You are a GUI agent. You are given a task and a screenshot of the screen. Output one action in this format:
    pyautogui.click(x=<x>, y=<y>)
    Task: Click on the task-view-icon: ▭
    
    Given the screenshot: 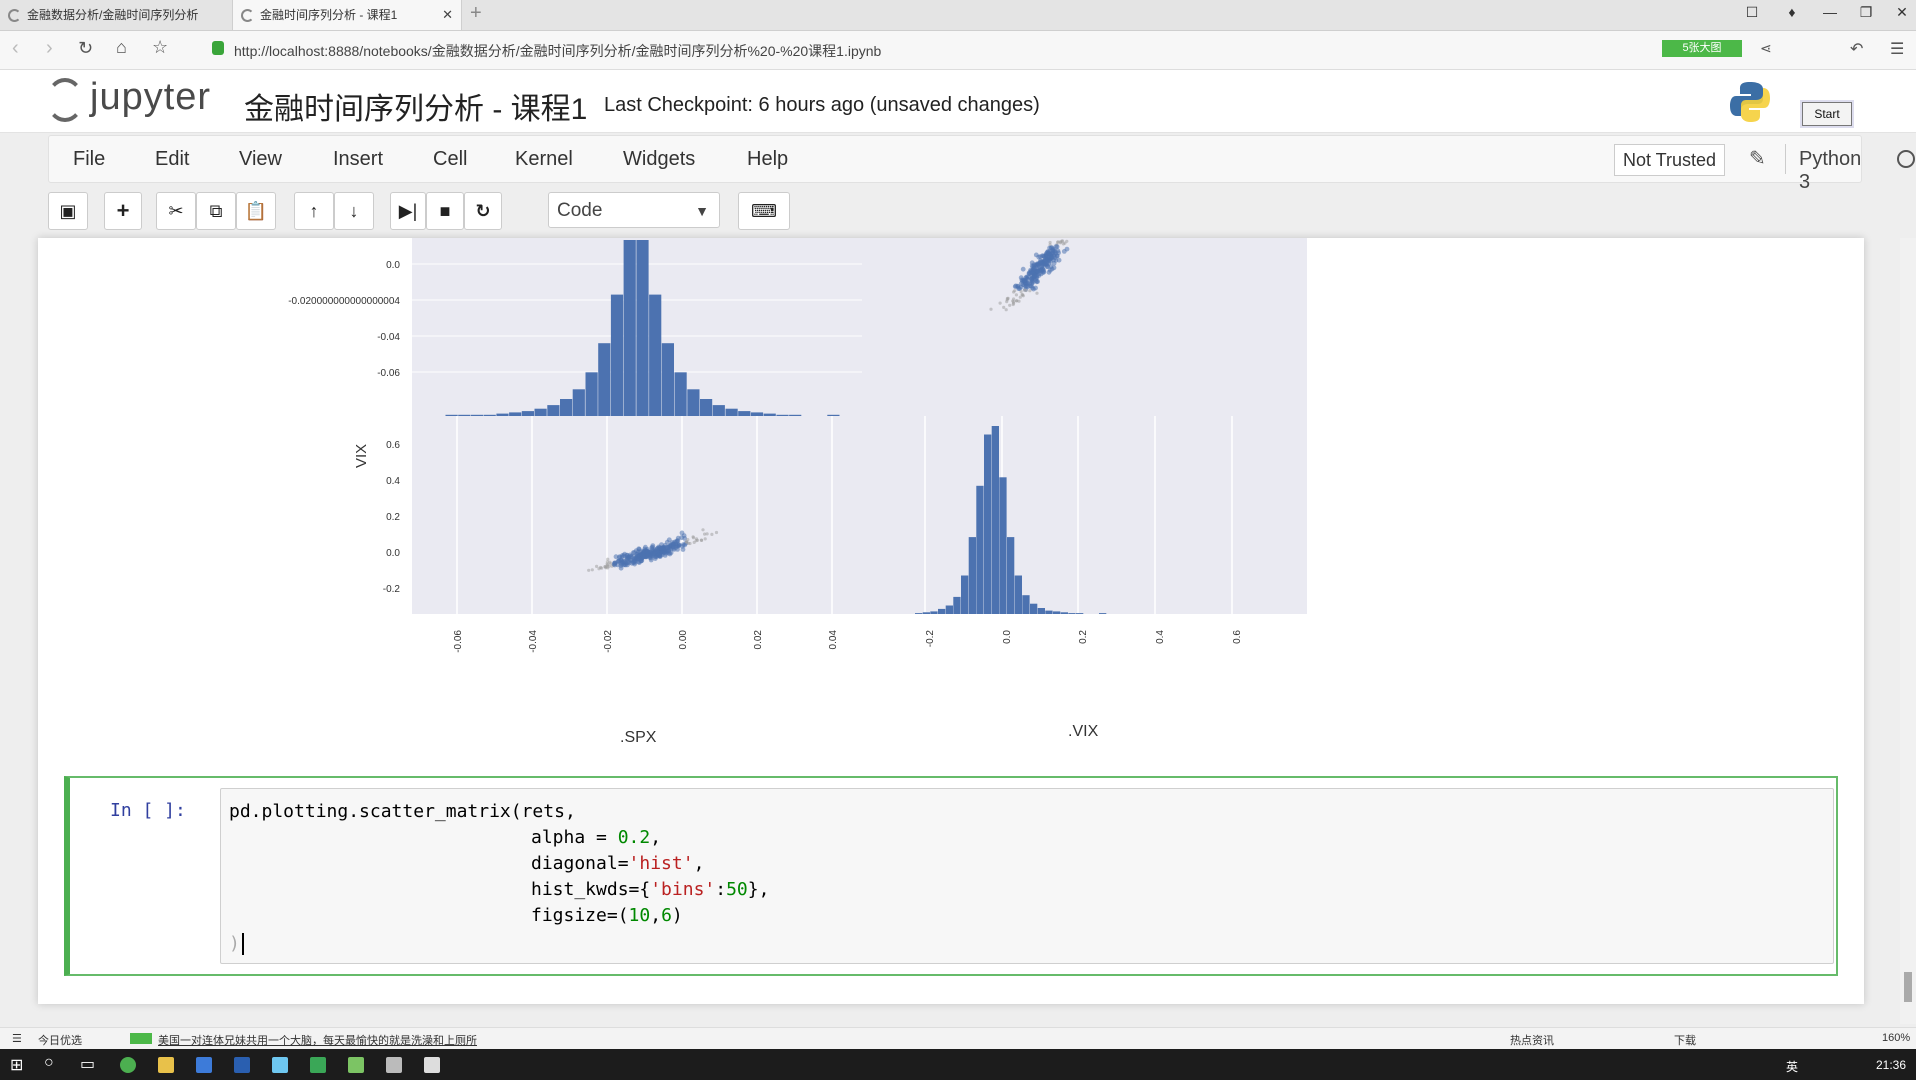 What is the action you would take?
    pyautogui.click(x=88, y=1064)
    